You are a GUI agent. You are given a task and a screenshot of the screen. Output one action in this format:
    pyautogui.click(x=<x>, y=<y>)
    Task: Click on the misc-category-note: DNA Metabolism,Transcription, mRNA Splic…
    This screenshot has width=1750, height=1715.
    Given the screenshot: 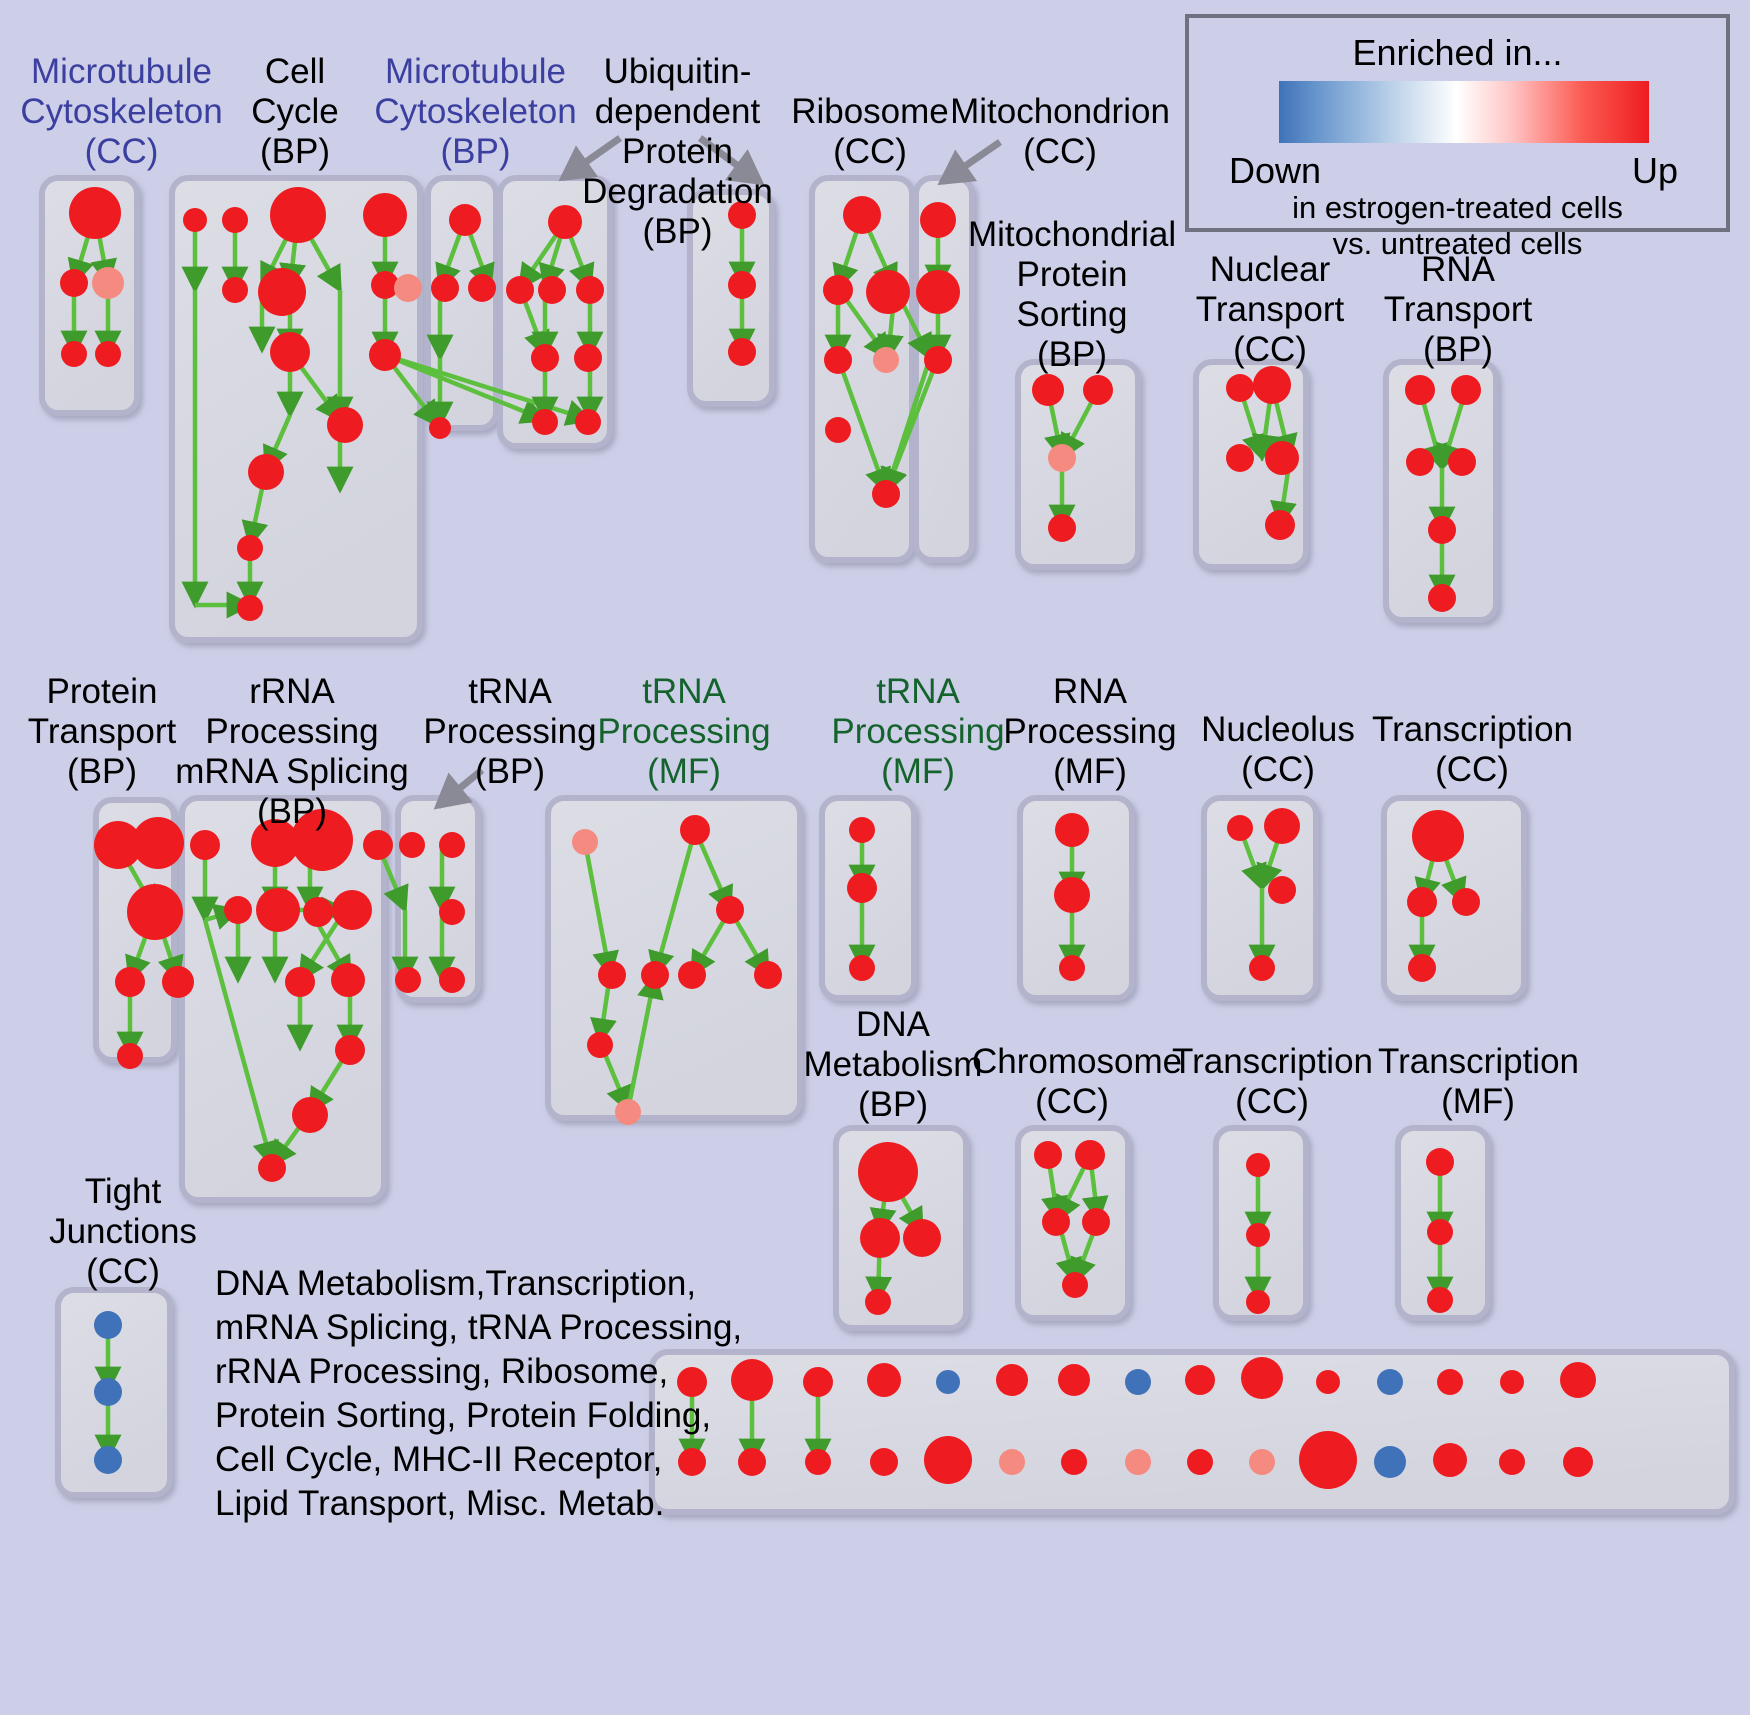 What is the action you would take?
    pyautogui.click(x=479, y=1393)
    